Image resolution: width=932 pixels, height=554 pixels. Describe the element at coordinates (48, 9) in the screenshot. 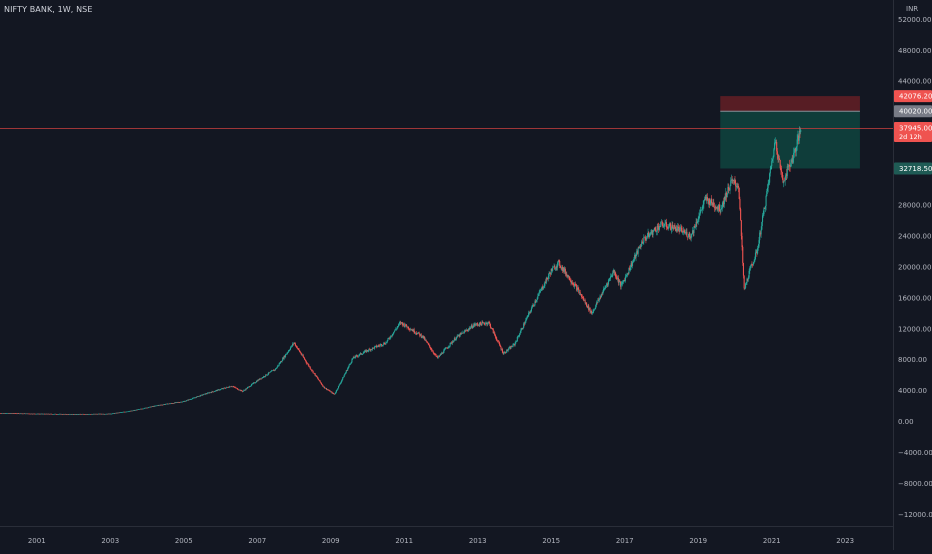

I see `symbol-title: NIFTY BANK, 1W, NSE` at that location.